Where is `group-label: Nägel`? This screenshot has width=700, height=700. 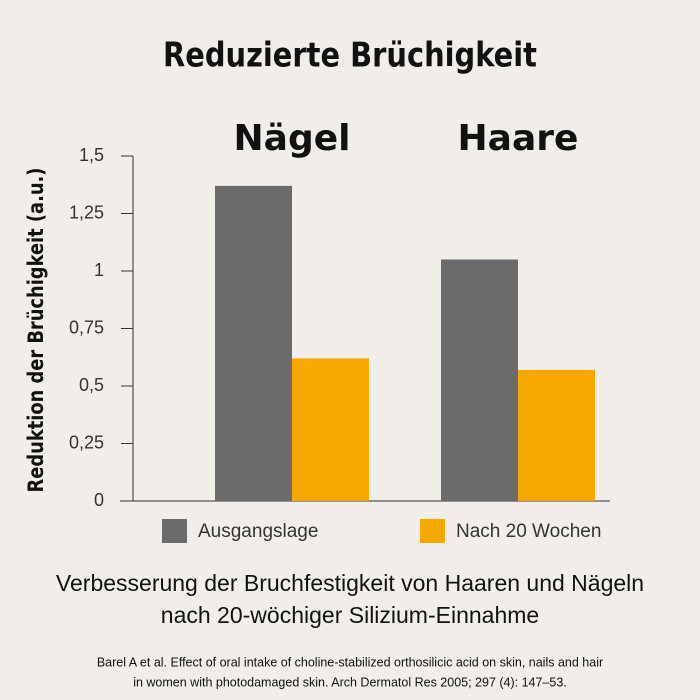
group-label: Nägel is located at coordinates (292, 138).